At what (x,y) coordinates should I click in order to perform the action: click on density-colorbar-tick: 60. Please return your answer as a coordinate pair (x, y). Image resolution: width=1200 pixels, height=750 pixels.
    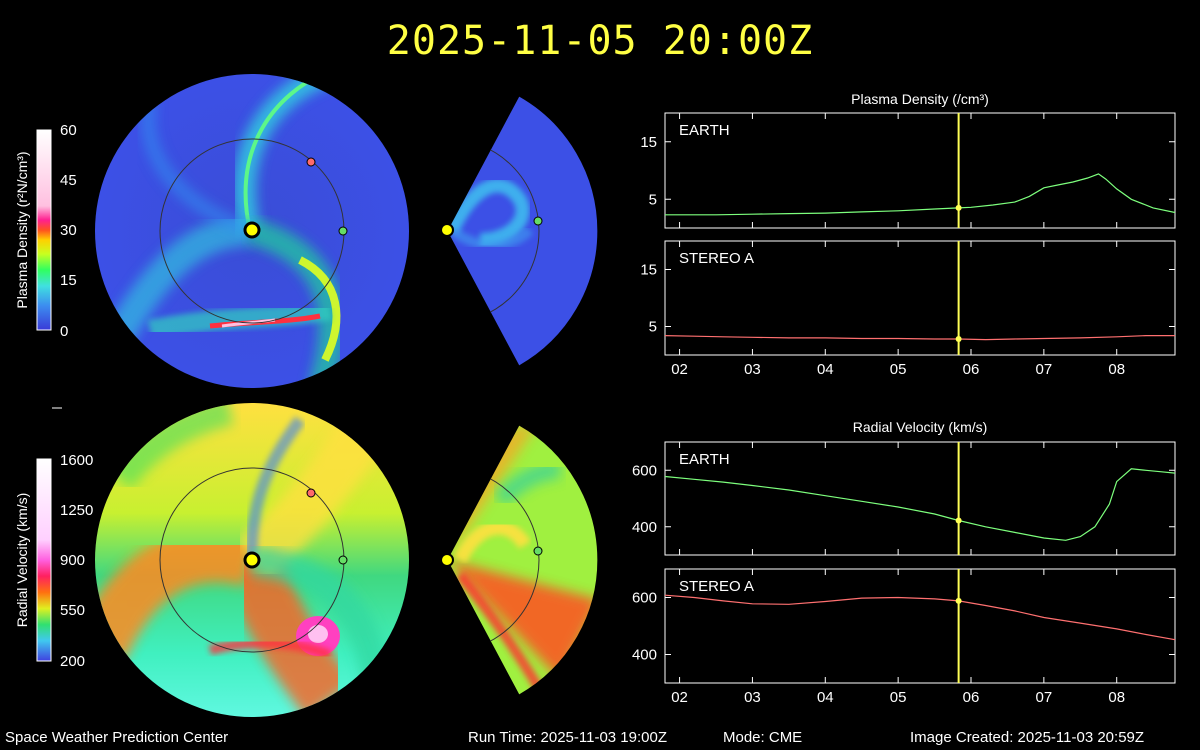
    Looking at the image, I should click on (68, 130).